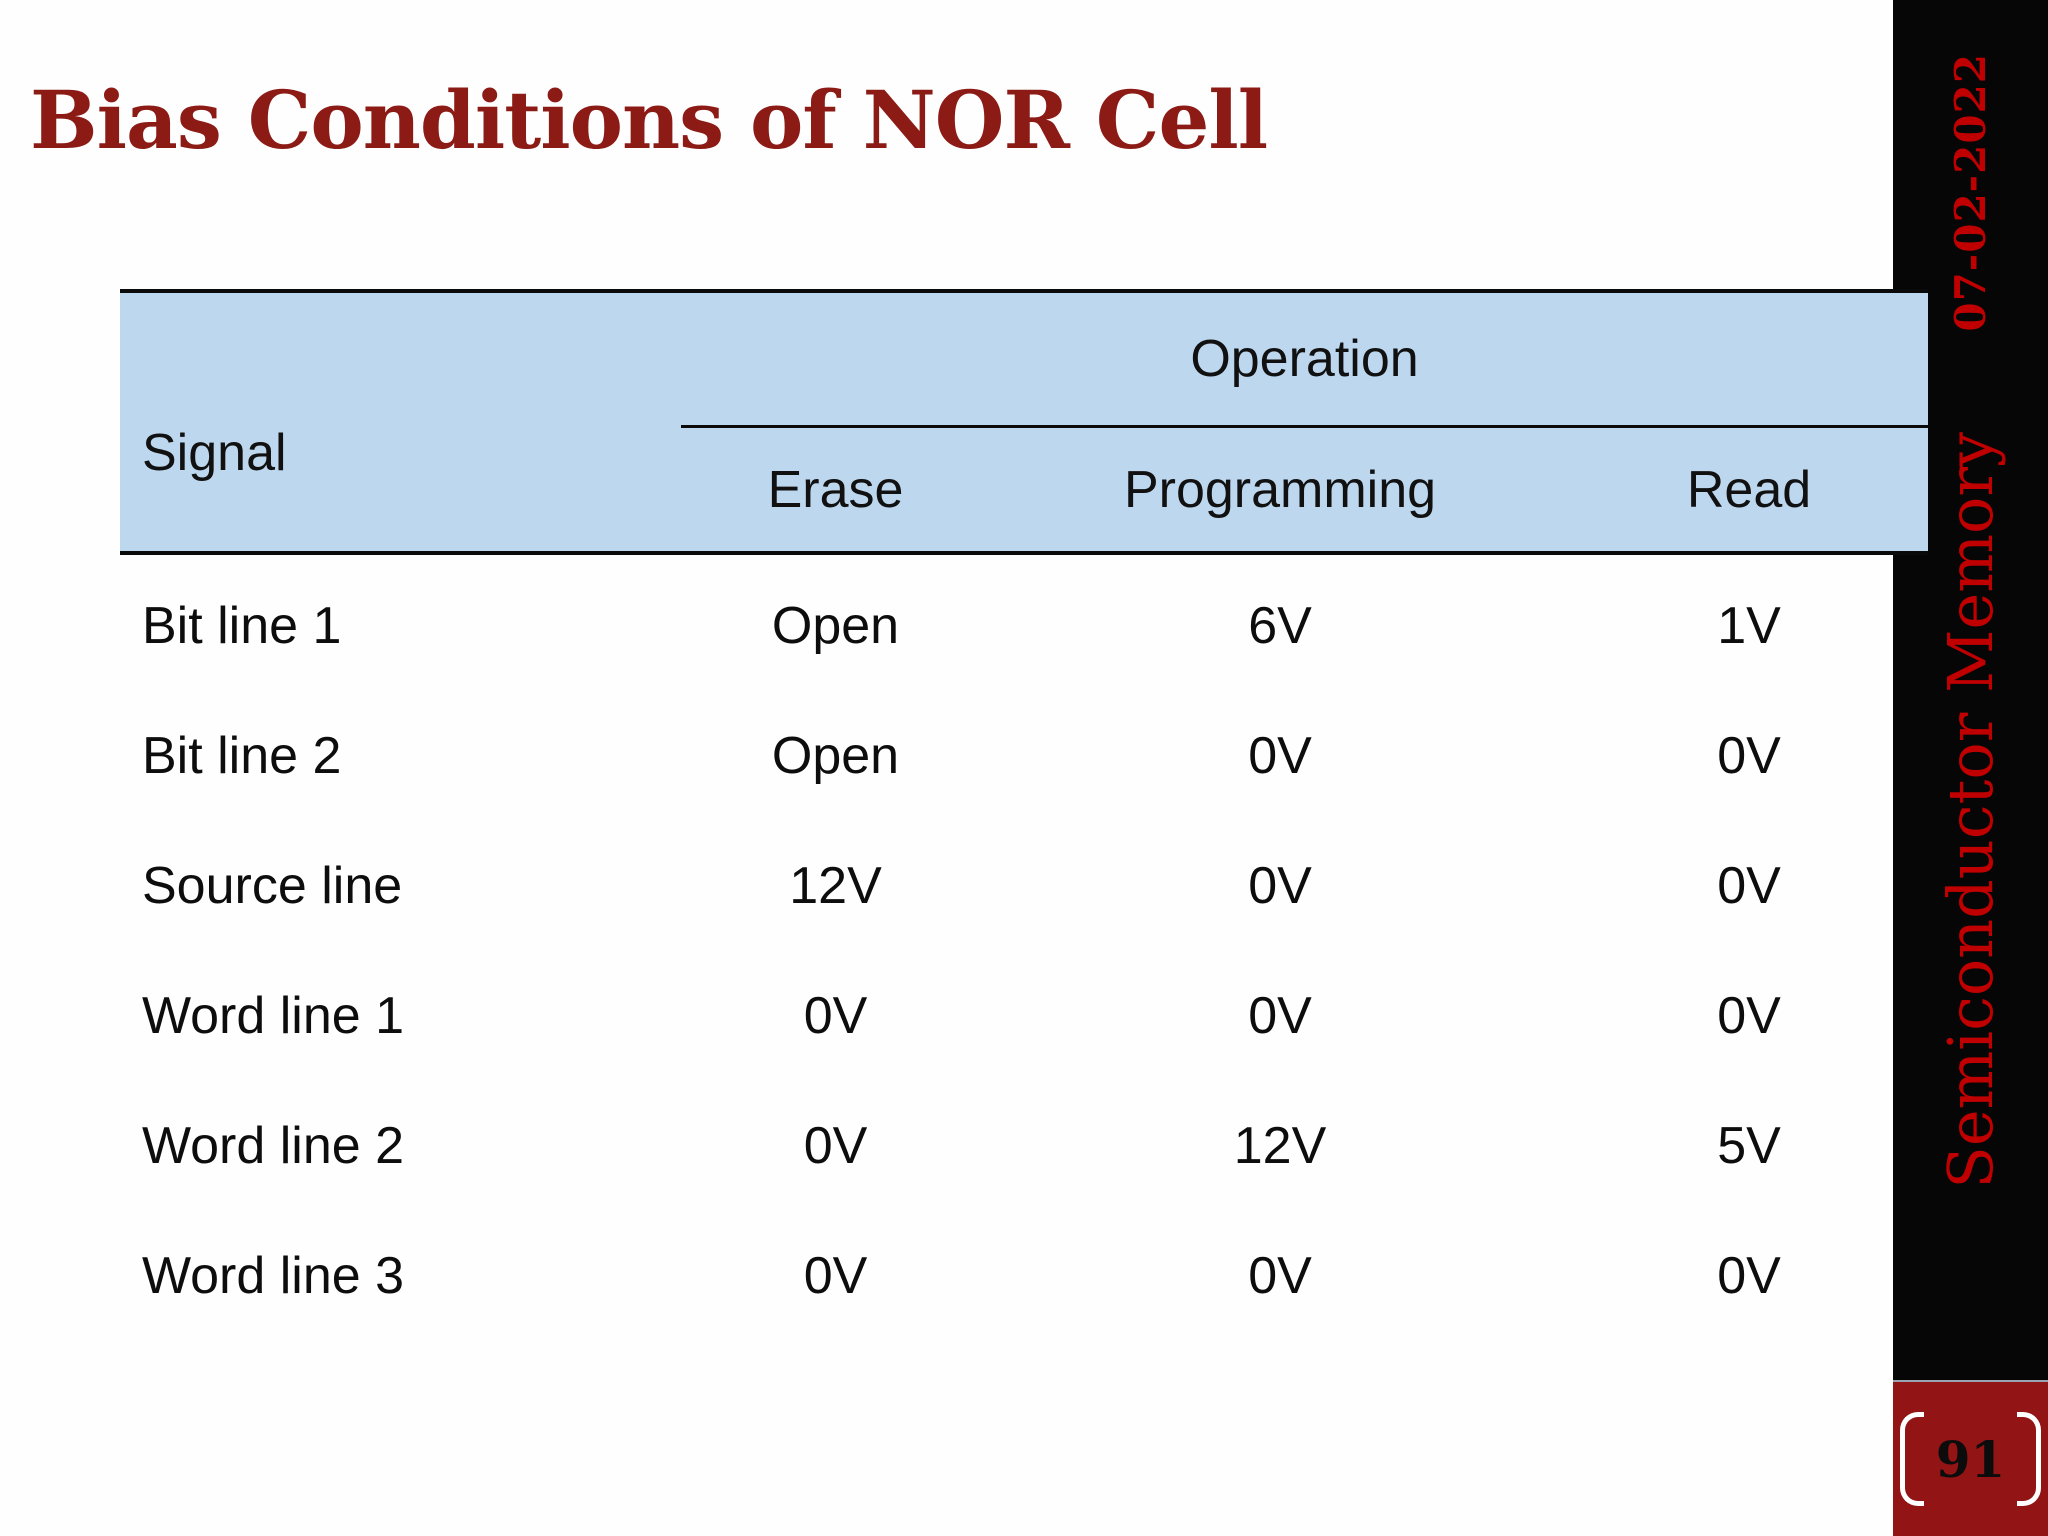 This screenshot has width=2048, height=1536. I want to click on signal-cell: Word line 1, so click(273, 1016).